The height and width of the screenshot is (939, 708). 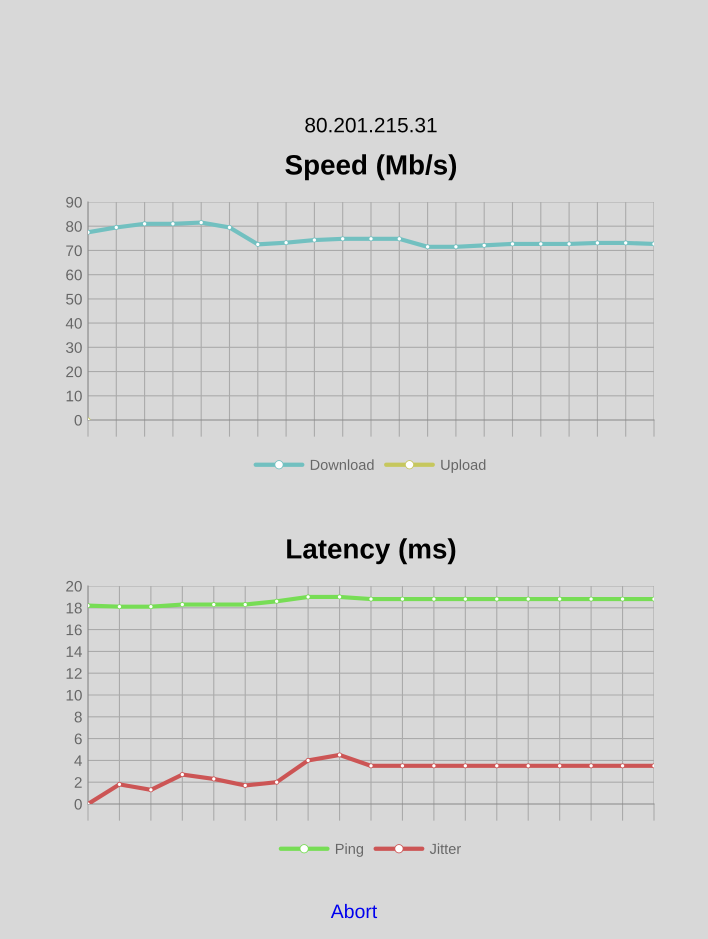 I want to click on legend-label: Jitter, so click(x=445, y=848).